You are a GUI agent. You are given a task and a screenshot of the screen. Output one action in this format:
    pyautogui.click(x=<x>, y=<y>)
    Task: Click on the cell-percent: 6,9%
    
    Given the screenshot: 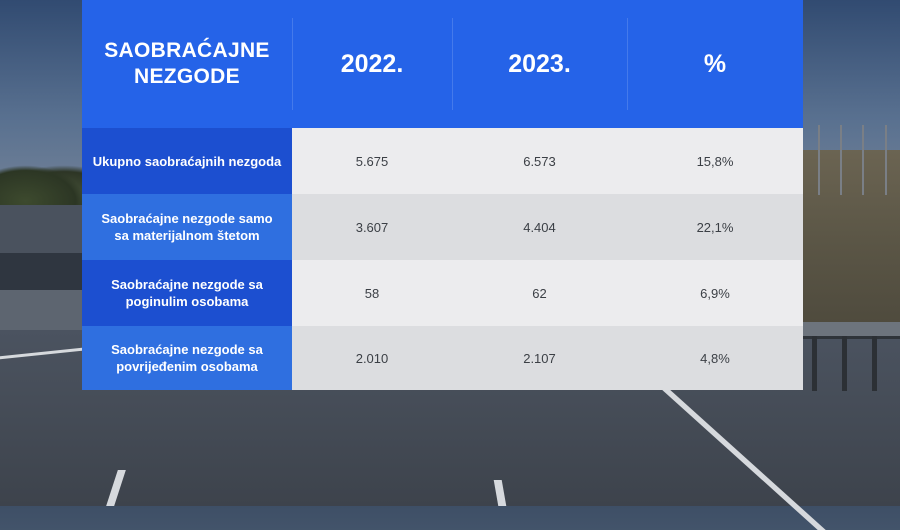 What is the action you would take?
    pyautogui.click(x=715, y=293)
    